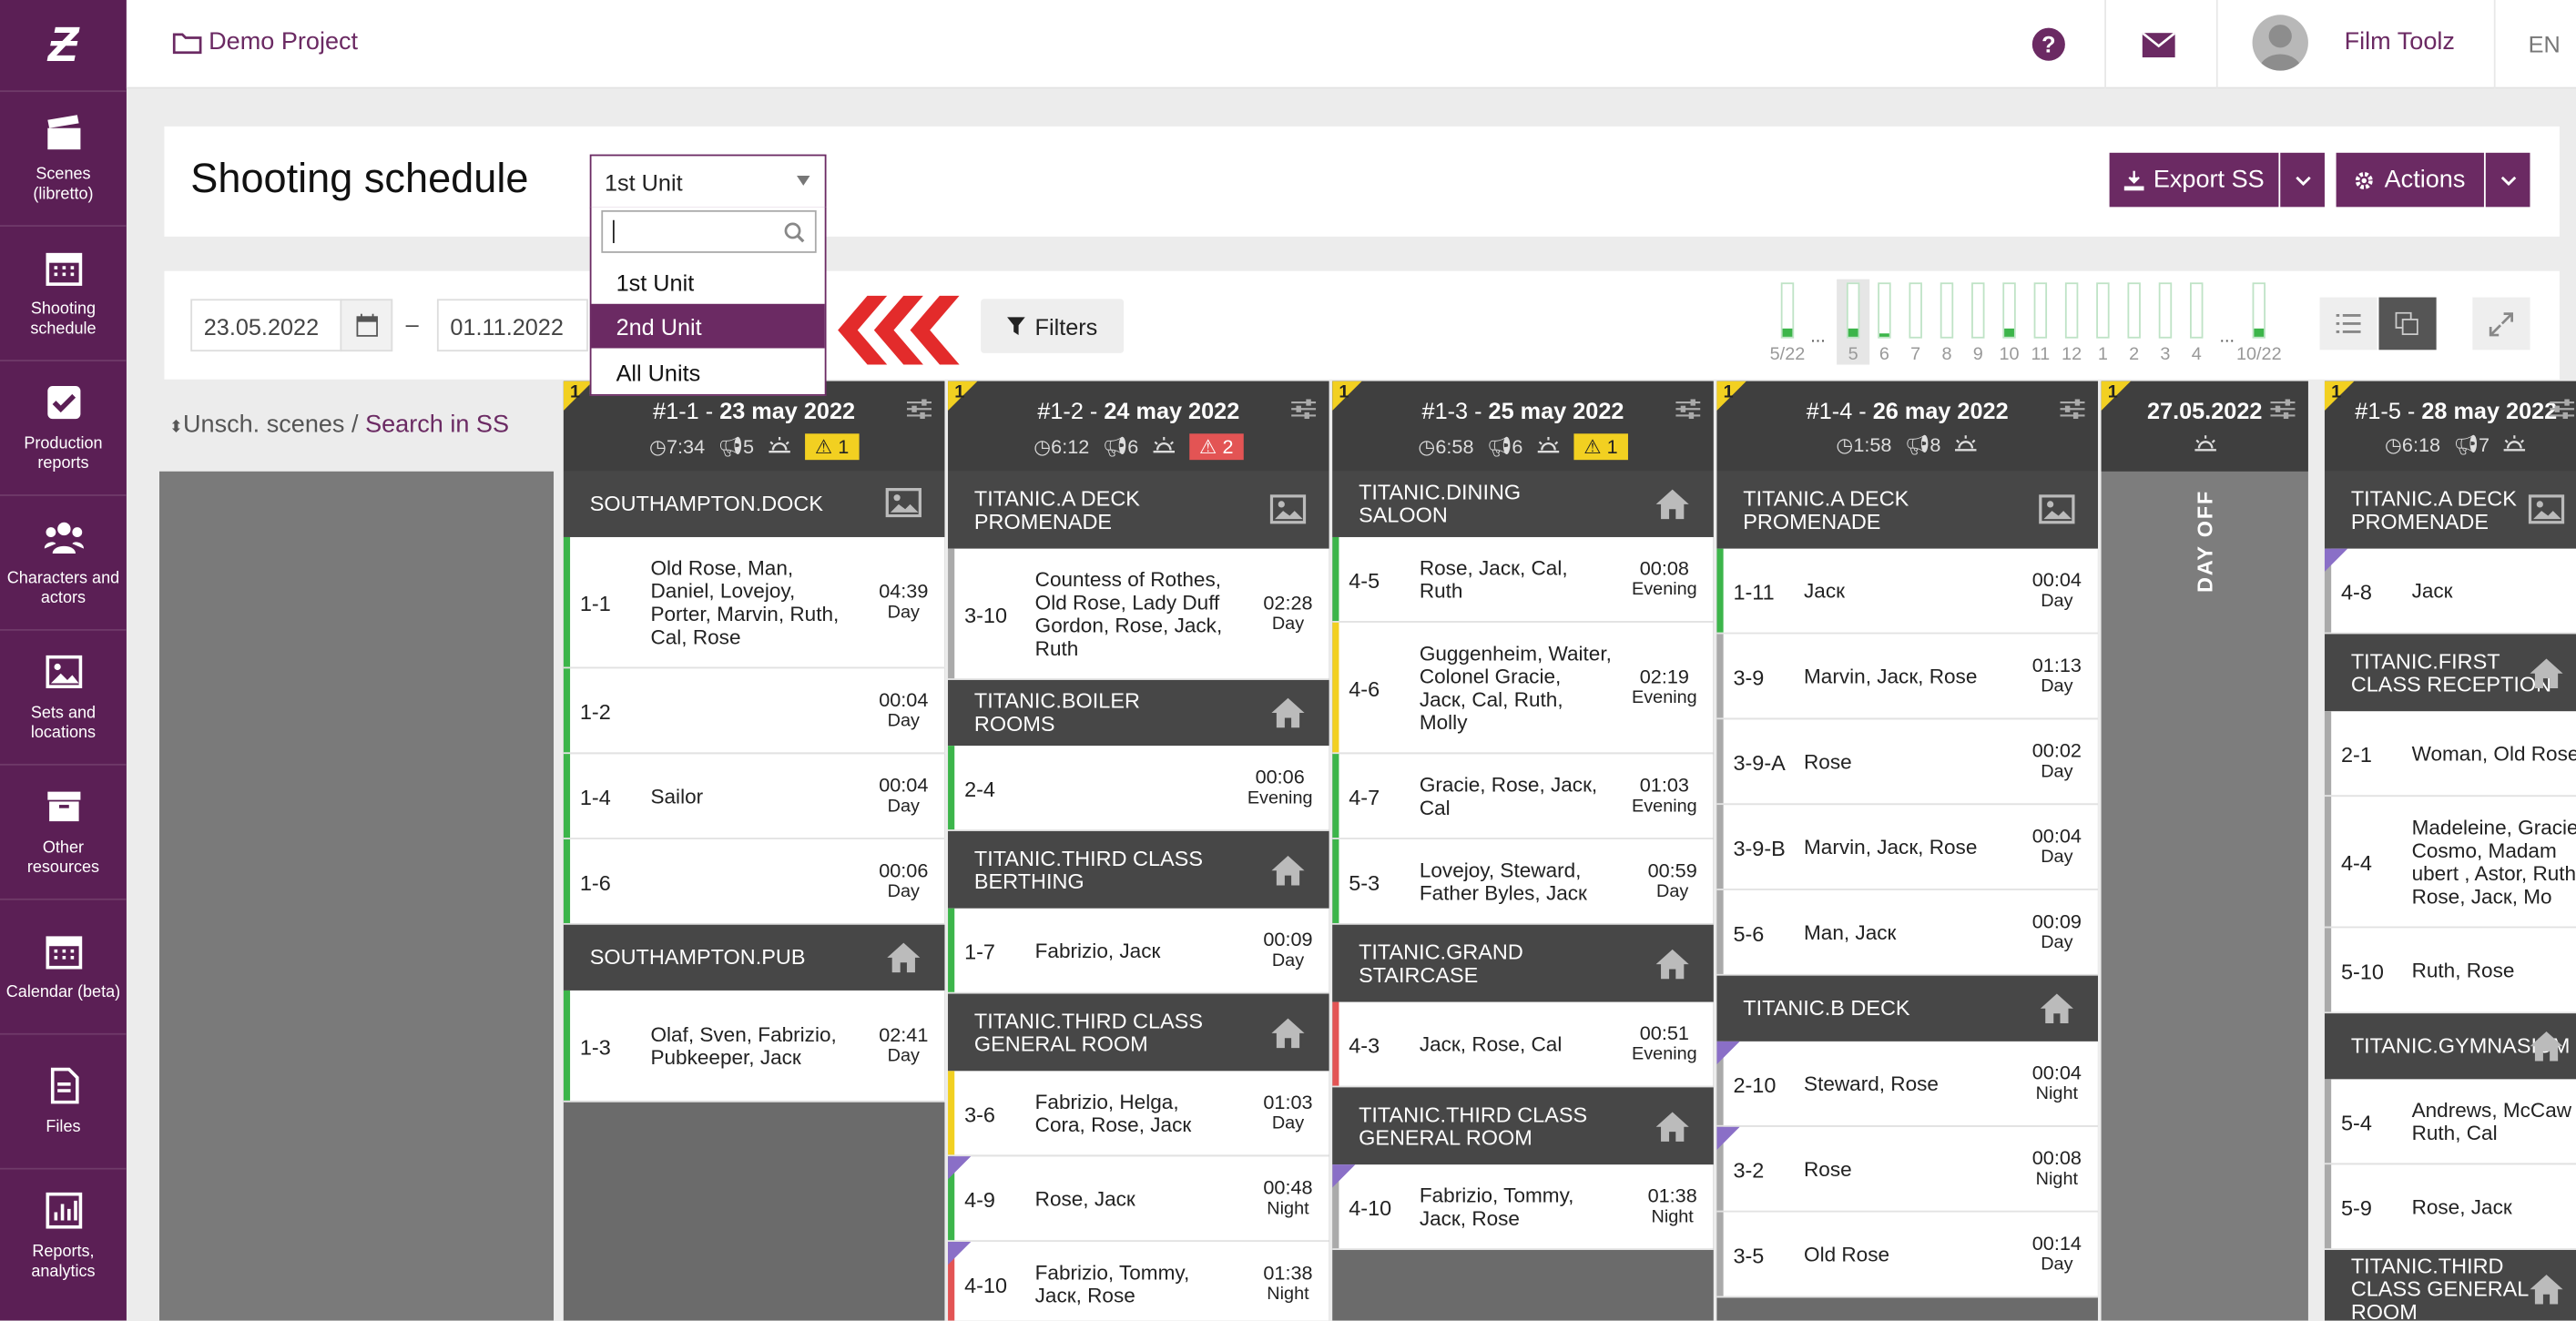 The width and height of the screenshot is (2576, 1321). What do you see at coordinates (2194, 180) in the screenshot?
I see `export-button: Export SS` at bounding box center [2194, 180].